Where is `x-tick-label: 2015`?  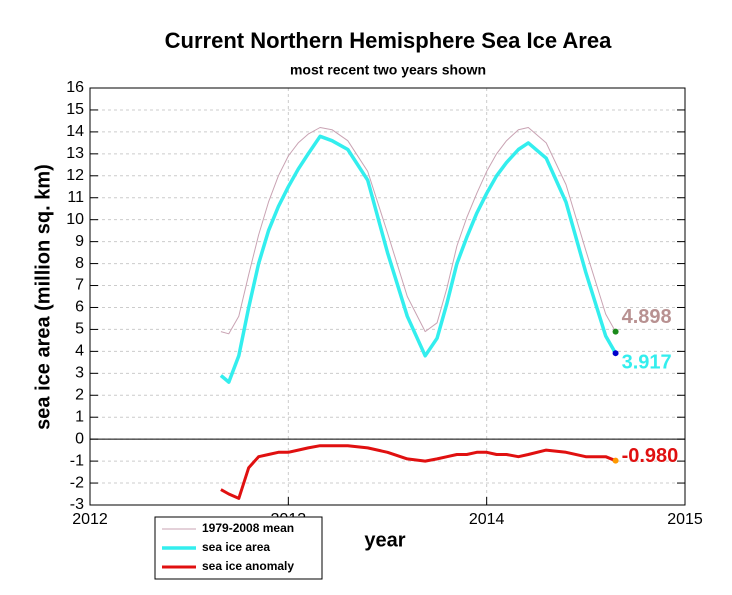
x-tick-label: 2015 is located at coordinates (685, 519).